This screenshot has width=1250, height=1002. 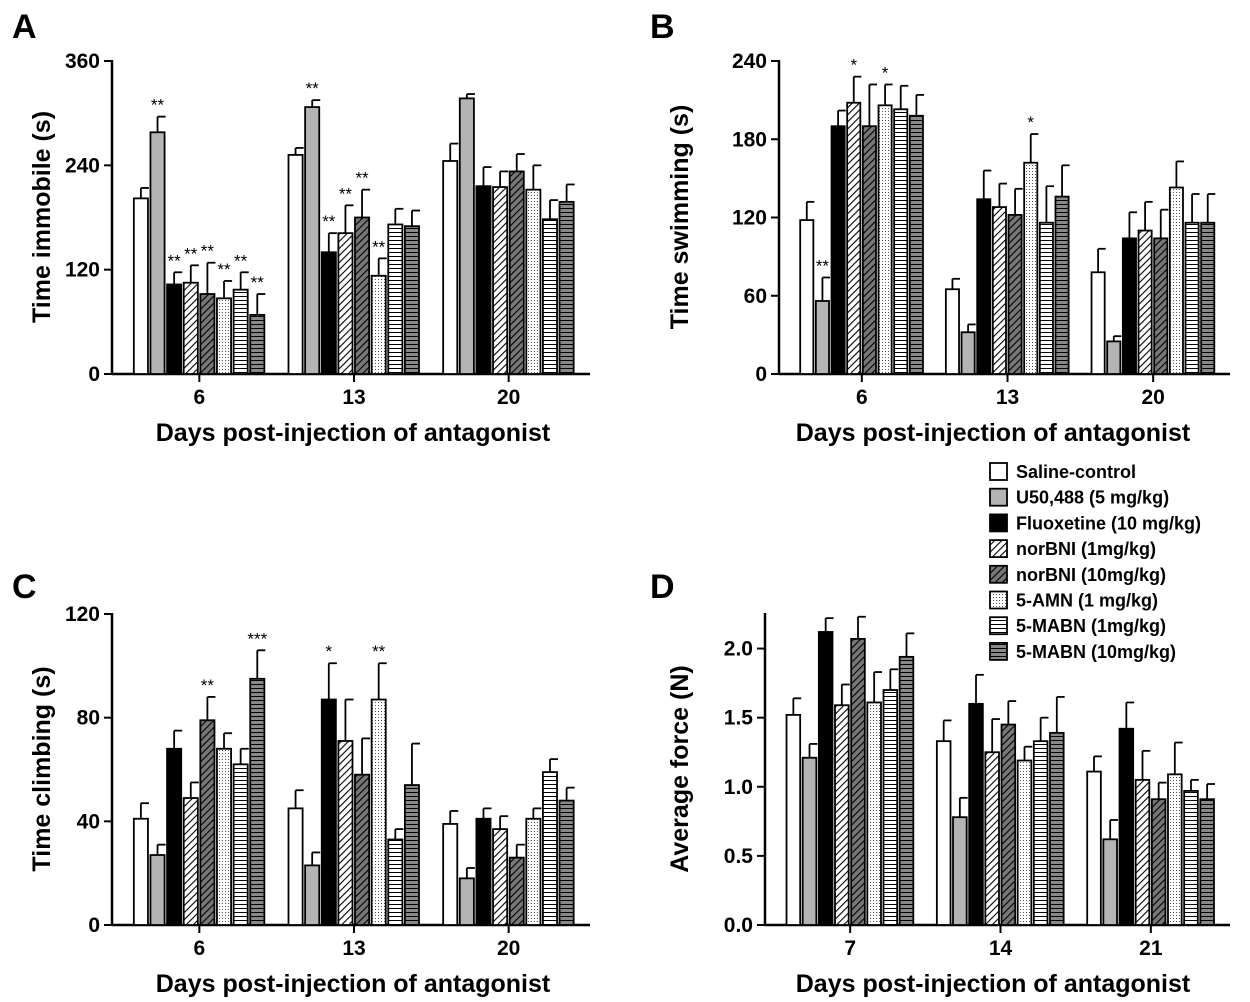 What do you see at coordinates (42, 768) in the screenshot?
I see `y-axis-title: Time climbing (s)` at bounding box center [42, 768].